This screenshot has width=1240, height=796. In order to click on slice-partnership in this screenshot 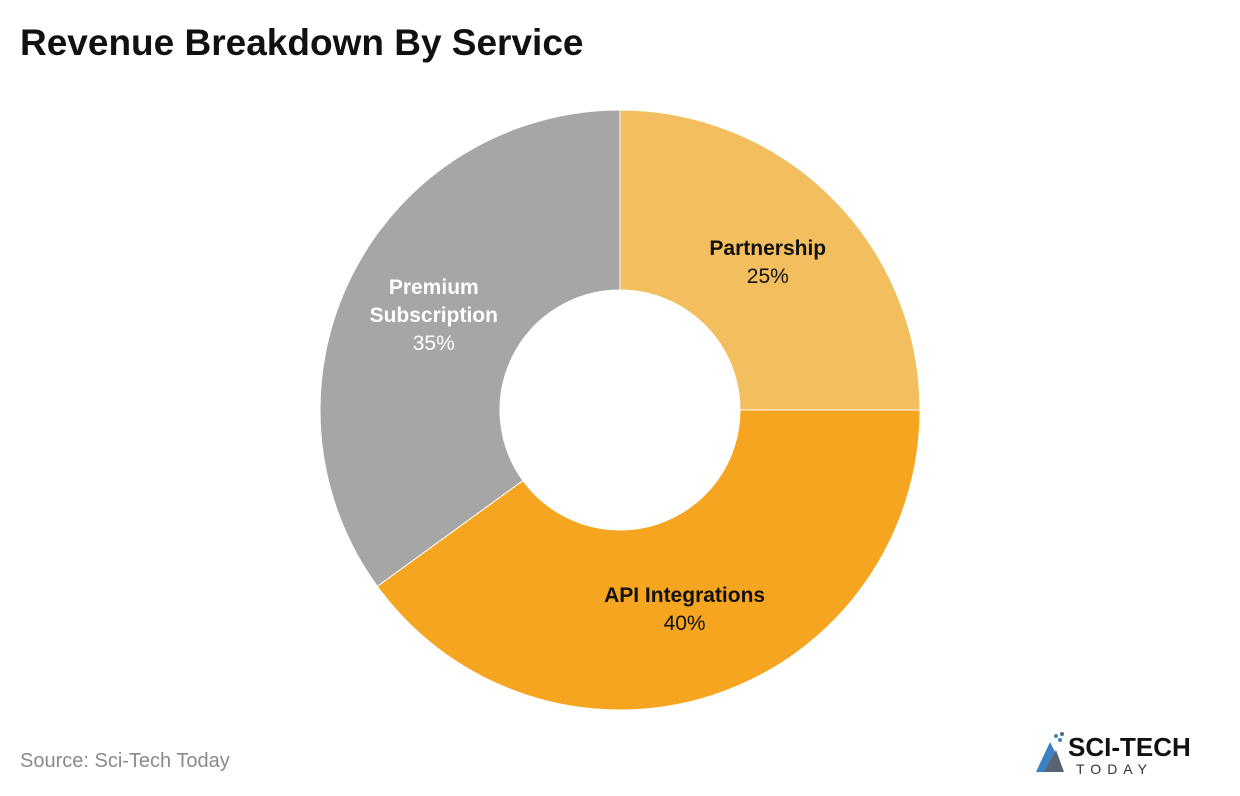, I will do `click(770, 260)`.